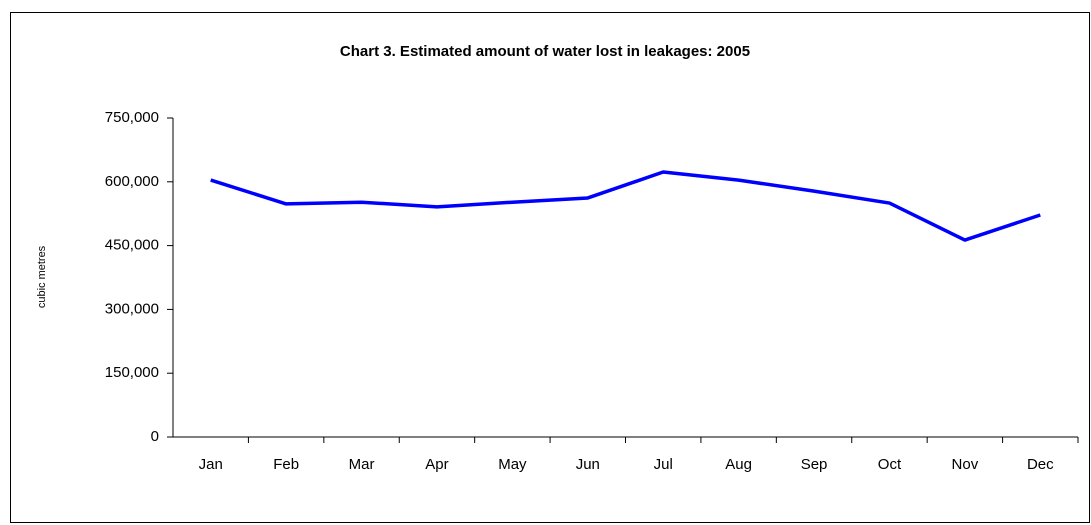 The width and height of the screenshot is (1091, 525). Describe the element at coordinates (738, 464) in the screenshot. I see `x-tick-label: Aug` at that location.